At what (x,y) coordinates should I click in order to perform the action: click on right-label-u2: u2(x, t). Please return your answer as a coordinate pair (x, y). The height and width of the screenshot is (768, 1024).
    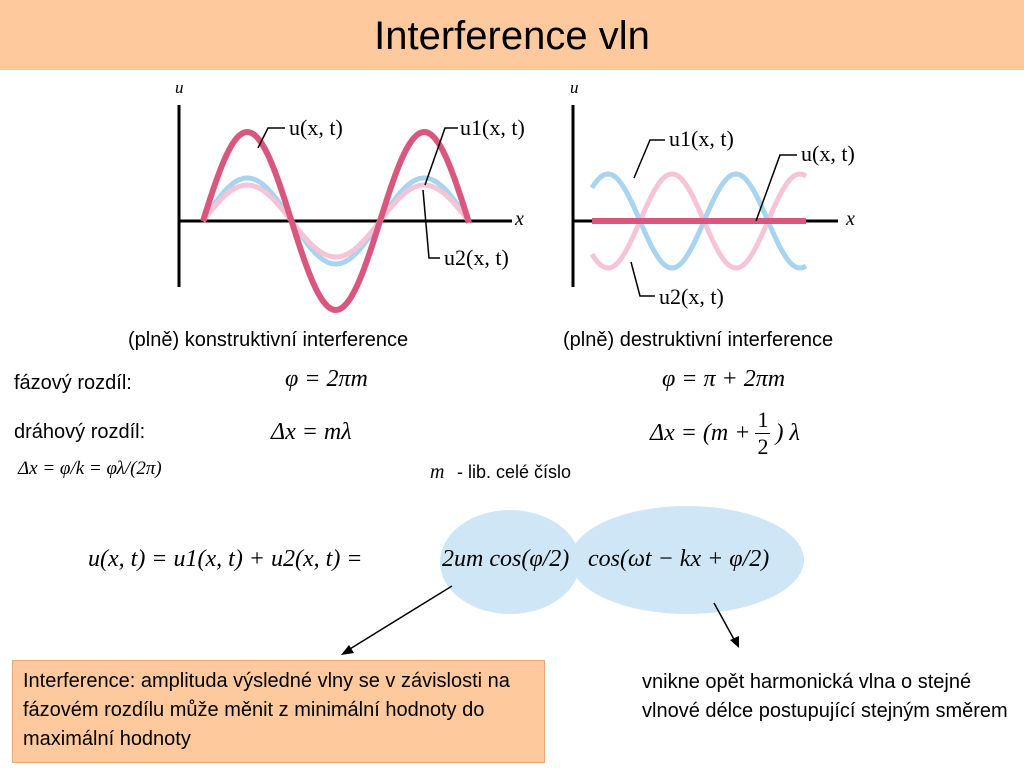
    Looking at the image, I should click on (691, 296).